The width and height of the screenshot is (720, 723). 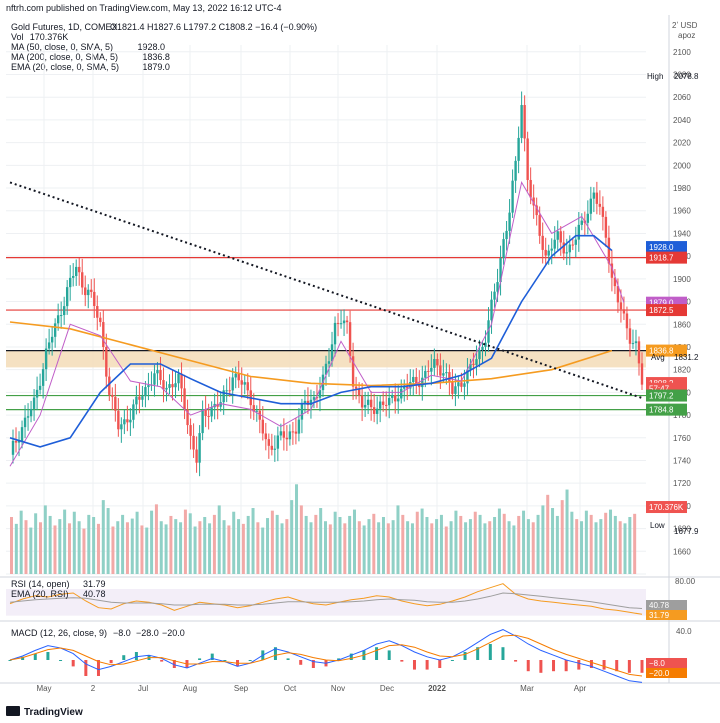 What do you see at coordinates (682, 188) in the screenshot?
I see `price-tick-label: 1980` at bounding box center [682, 188].